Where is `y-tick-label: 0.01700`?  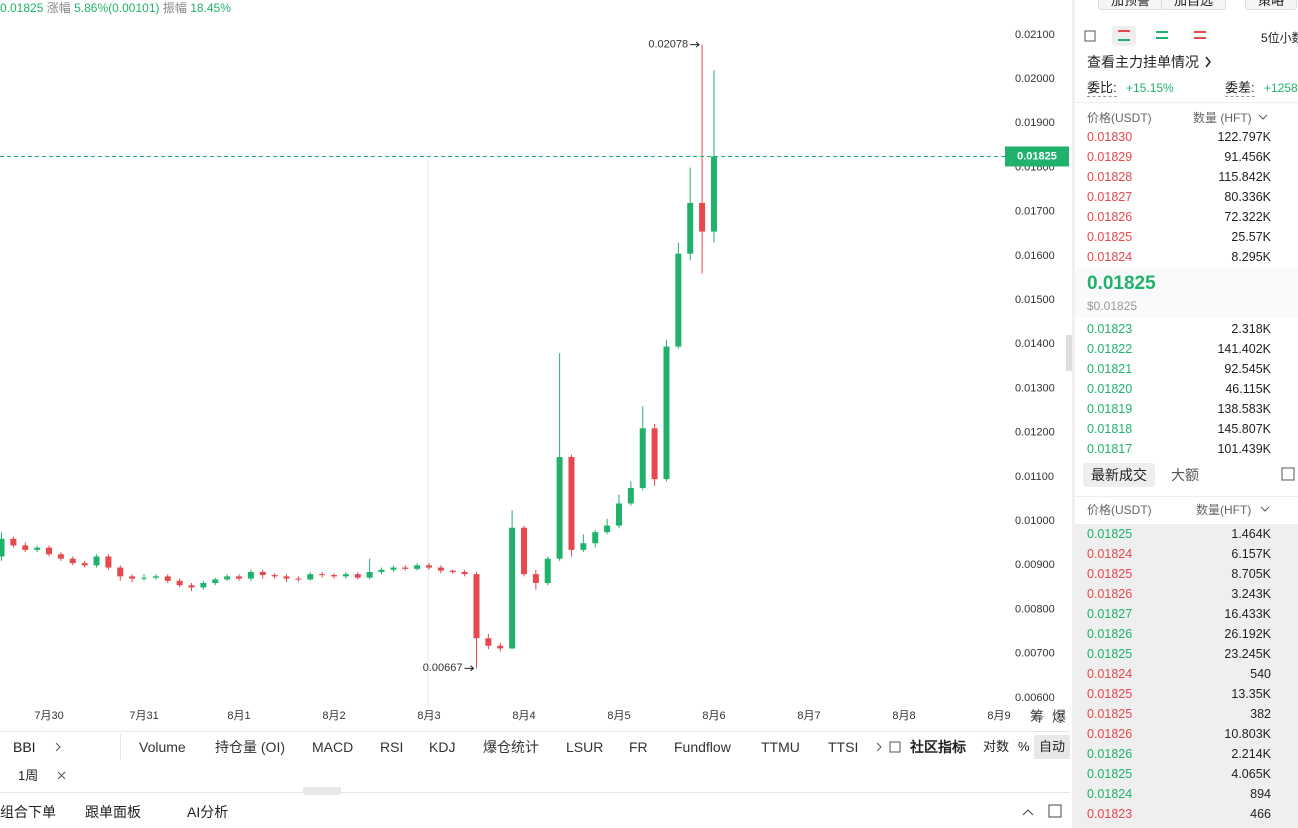
y-tick-label: 0.01700 is located at coordinates (1035, 212).